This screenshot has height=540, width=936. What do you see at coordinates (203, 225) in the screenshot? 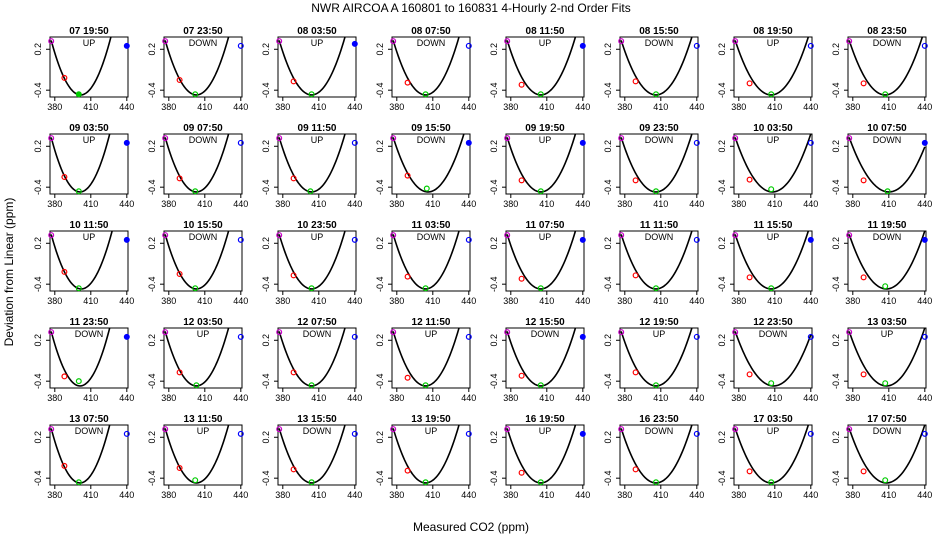
I see `panel-label: 10 15:50` at bounding box center [203, 225].